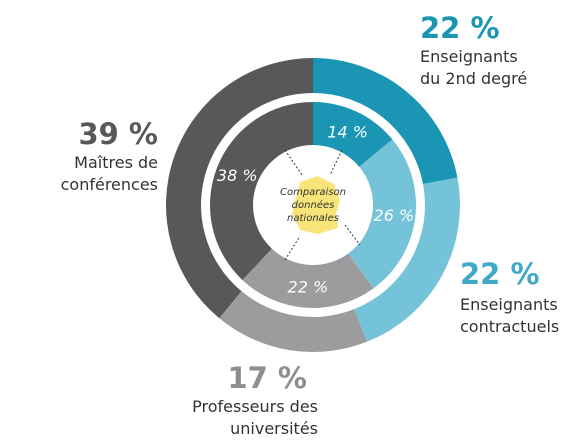 The image size is (575, 444). I want to click on outer-value-label: 17 %, so click(267, 378).